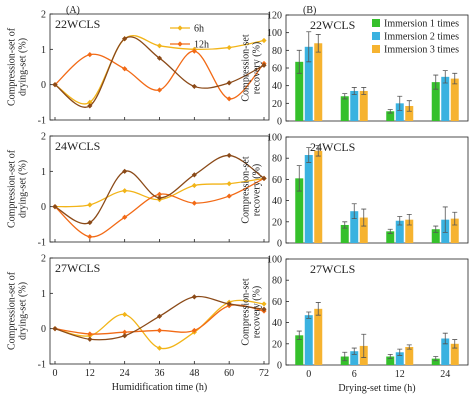  I want to click on y-tick-label: 120, so click(274, 16).